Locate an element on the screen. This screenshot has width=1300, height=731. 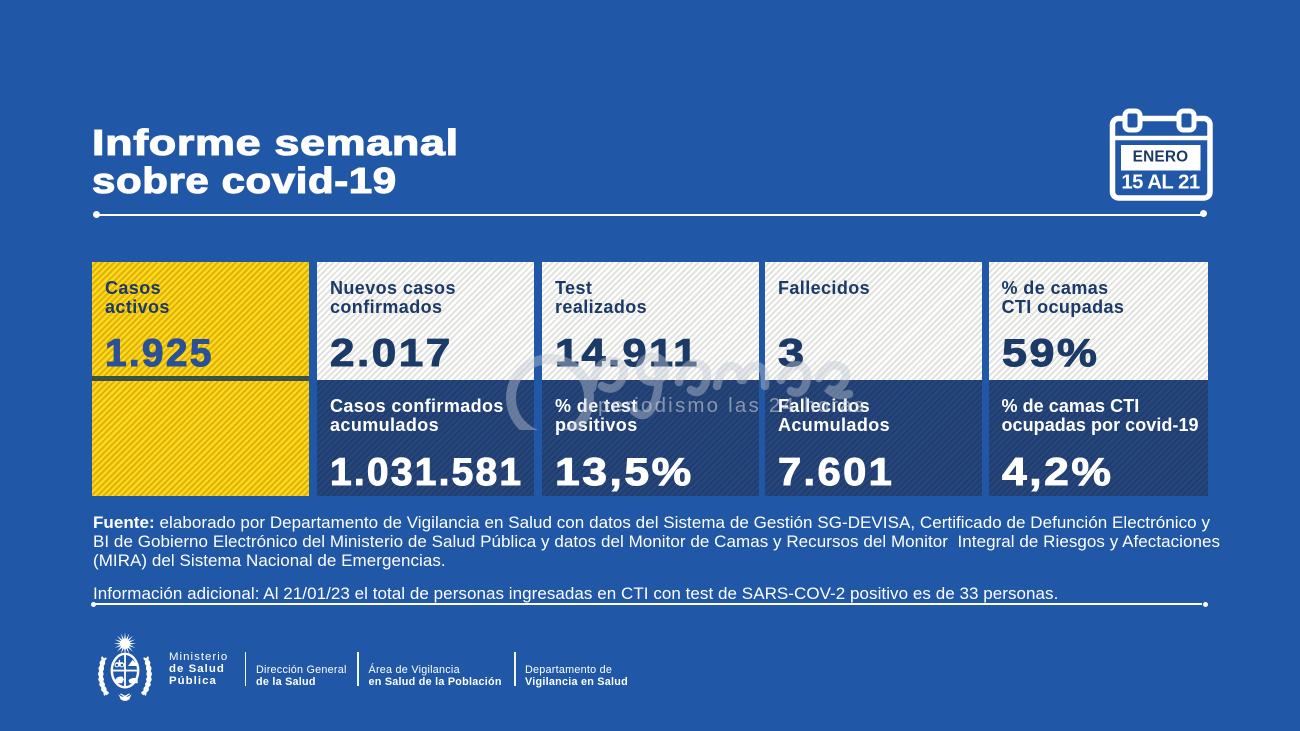
svg-text: periodismo las 24 horas is located at coordinates (732, 405).